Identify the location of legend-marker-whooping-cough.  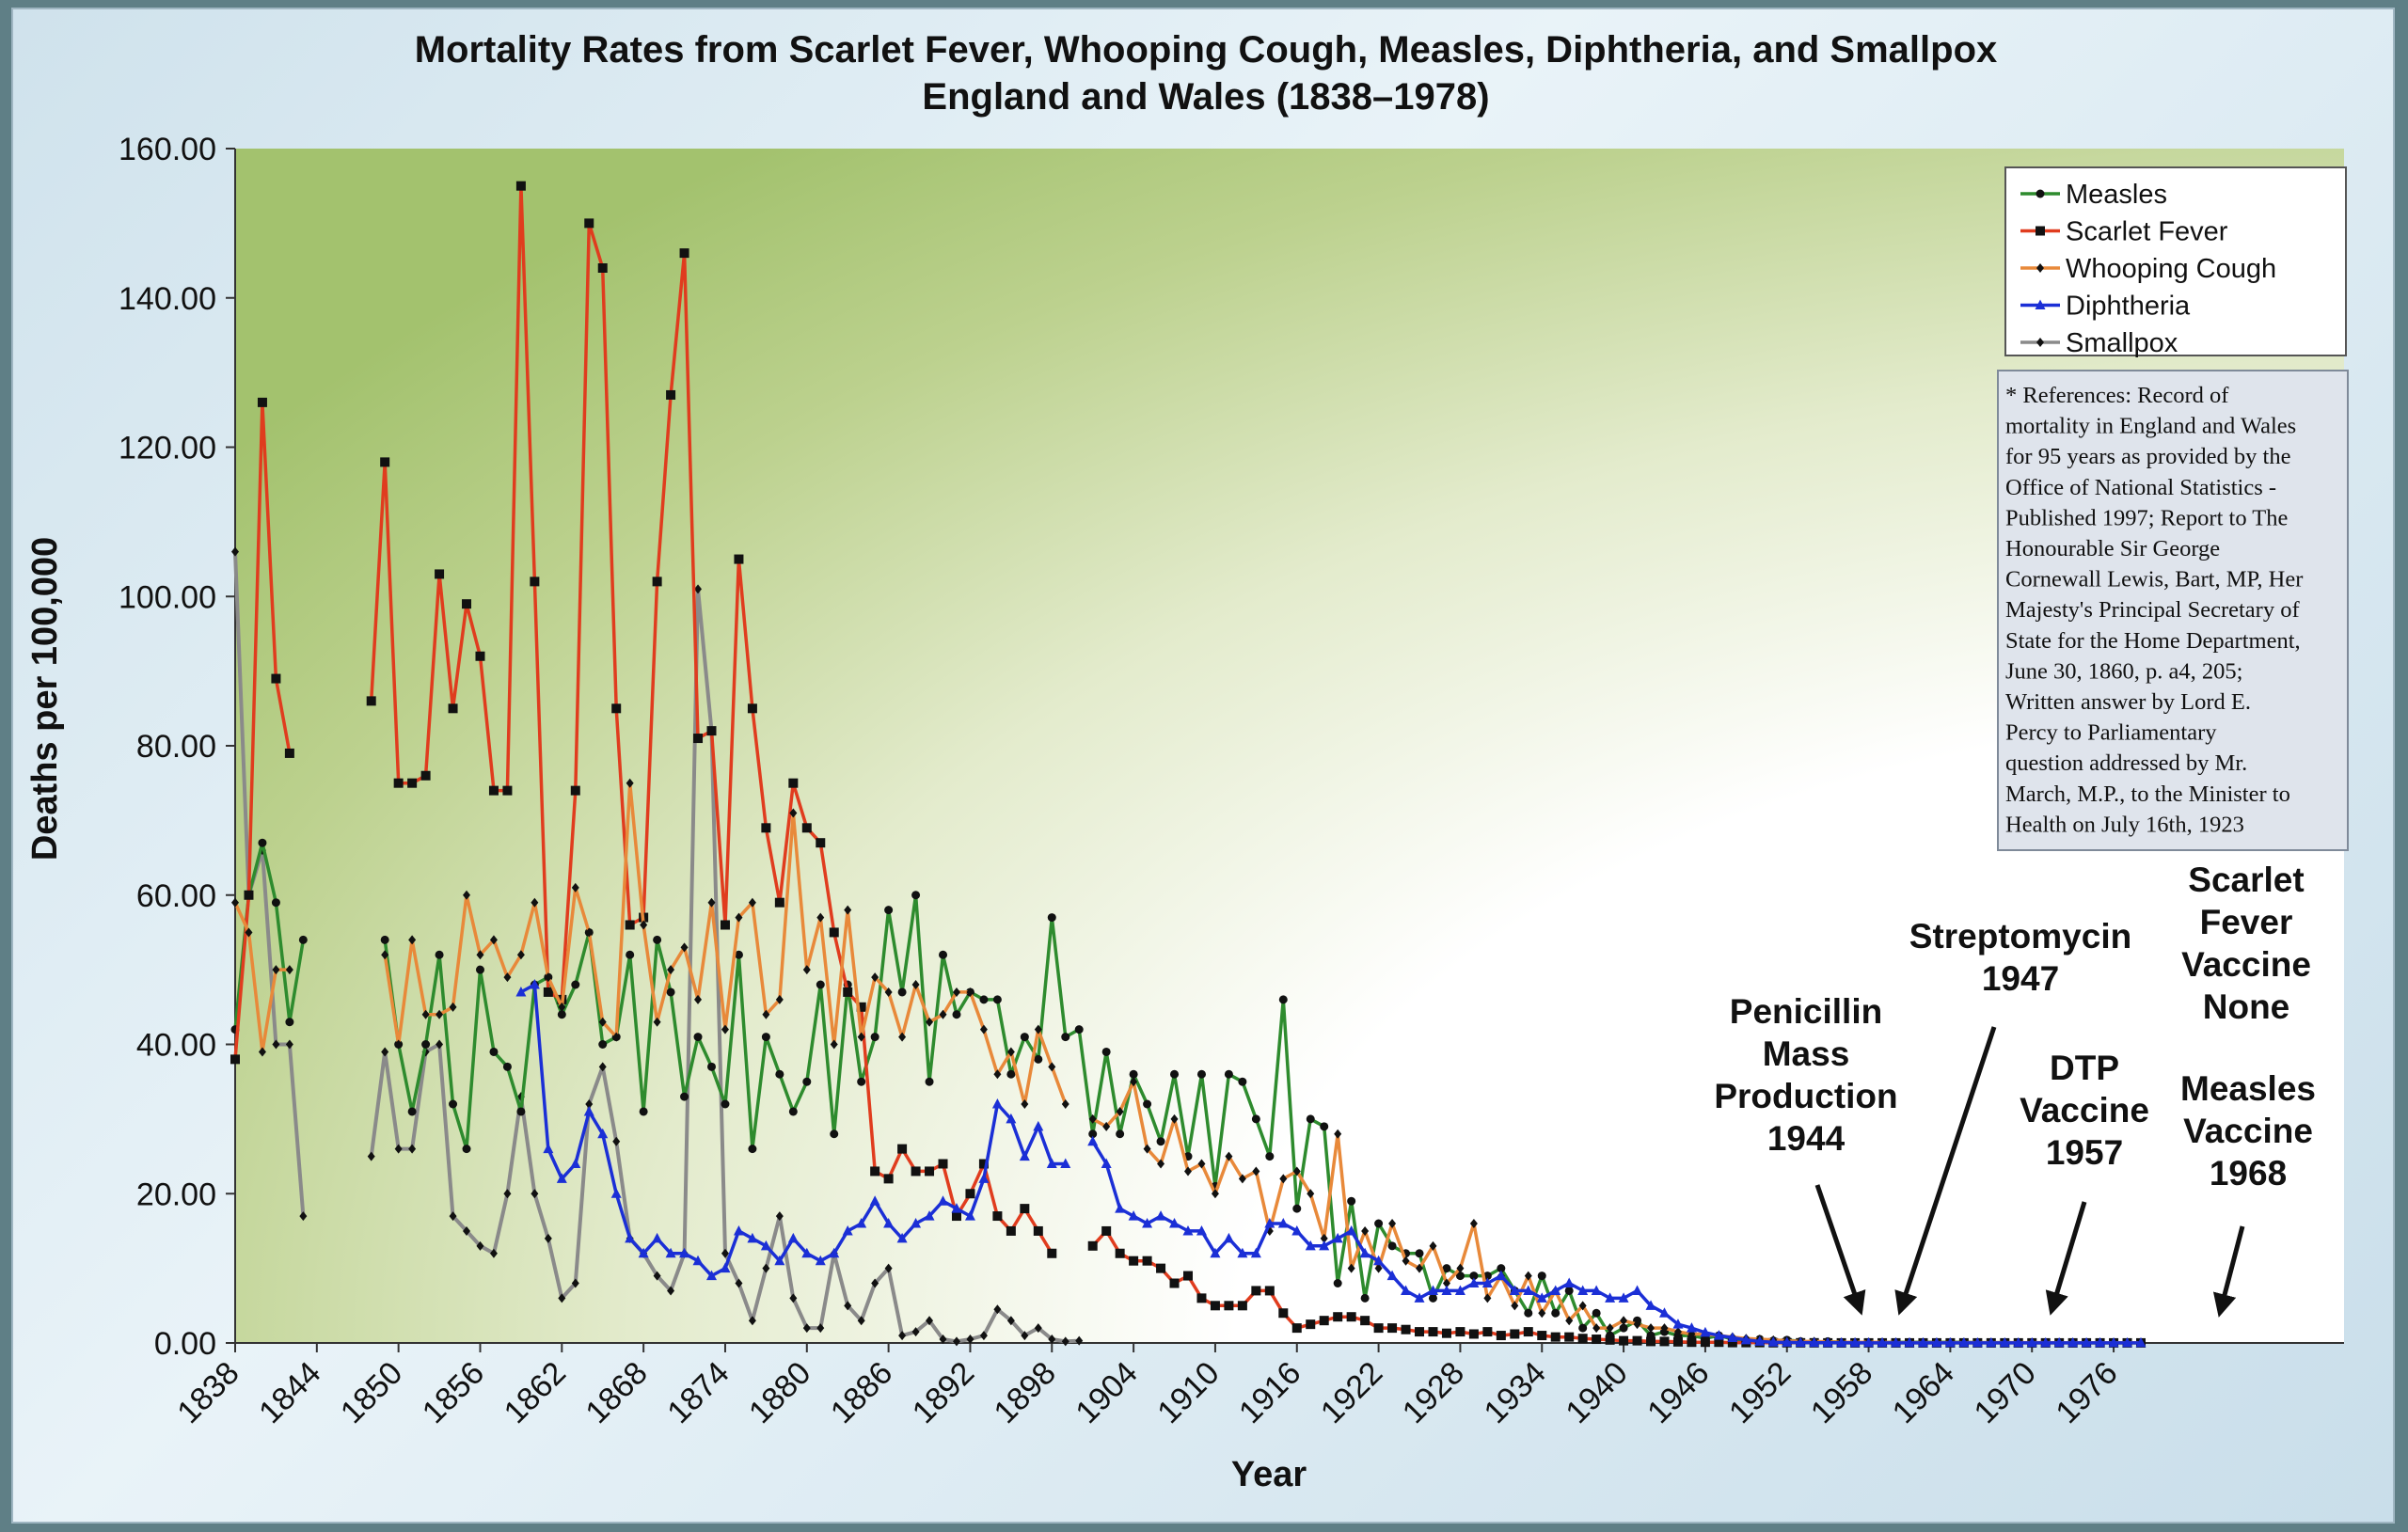
(2040, 268).